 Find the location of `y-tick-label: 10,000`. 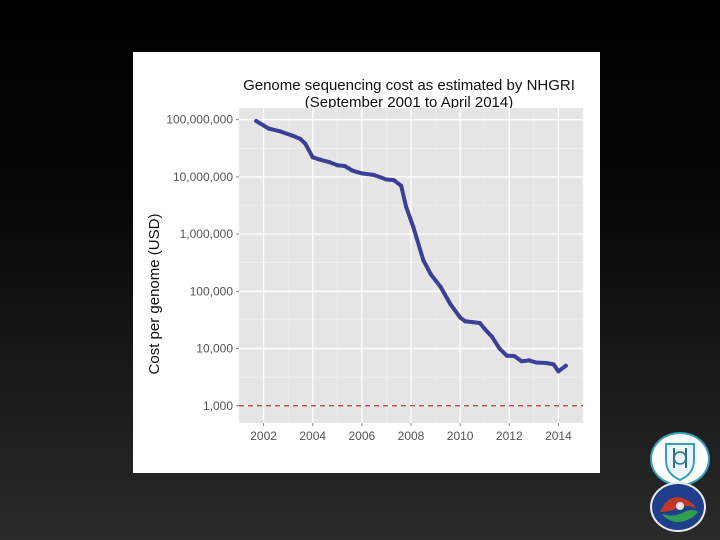

y-tick-label: 10,000 is located at coordinates (214, 349).